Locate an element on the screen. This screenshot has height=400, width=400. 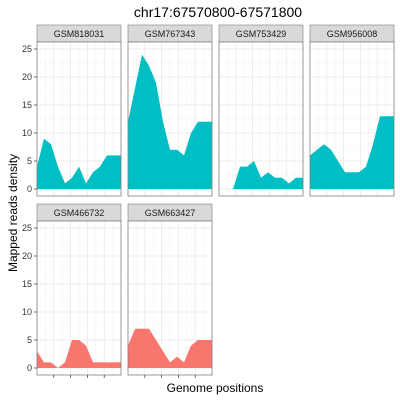
facet-strip-label: GSM663427 is located at coordinates (170, 213).